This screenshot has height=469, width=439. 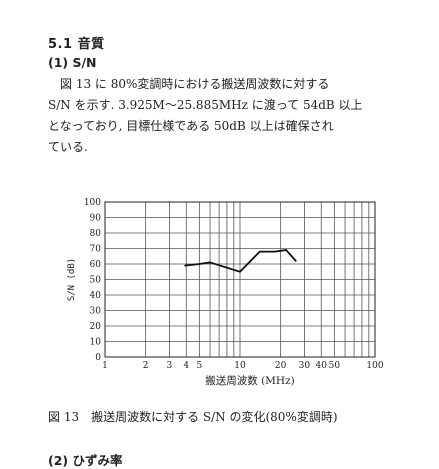 What do you see at coordinates (186, 366) in the screenshot?
I see `x-tick-label: 4` at bounding box center [186, 366].